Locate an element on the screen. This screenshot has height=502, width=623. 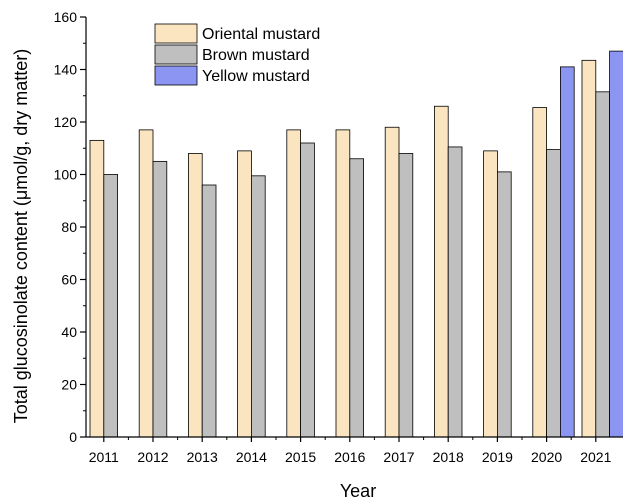
y-tick-label: 0 is located at coordinates (73, 437).